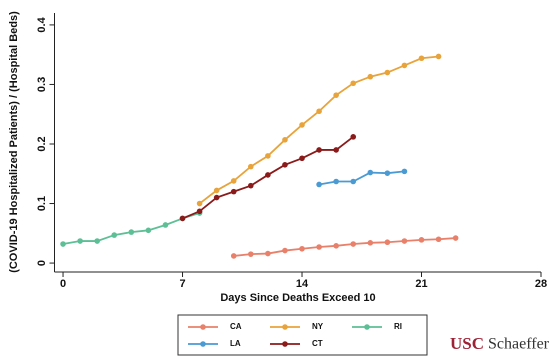 This screenshot has height=359, width=550. Describe the element at coordinates (467, 343) in the screenshot. I see `logo-brand: USC` at that location.